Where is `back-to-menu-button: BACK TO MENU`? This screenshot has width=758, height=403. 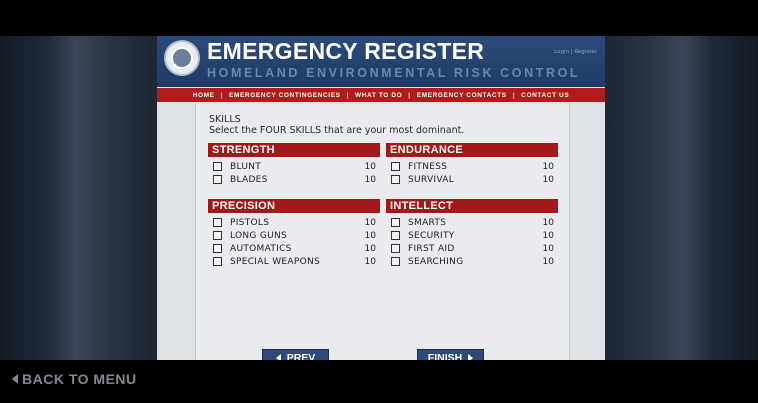
back-to-menu-button: BACK TO MENU is located at coordinates (74, 379).